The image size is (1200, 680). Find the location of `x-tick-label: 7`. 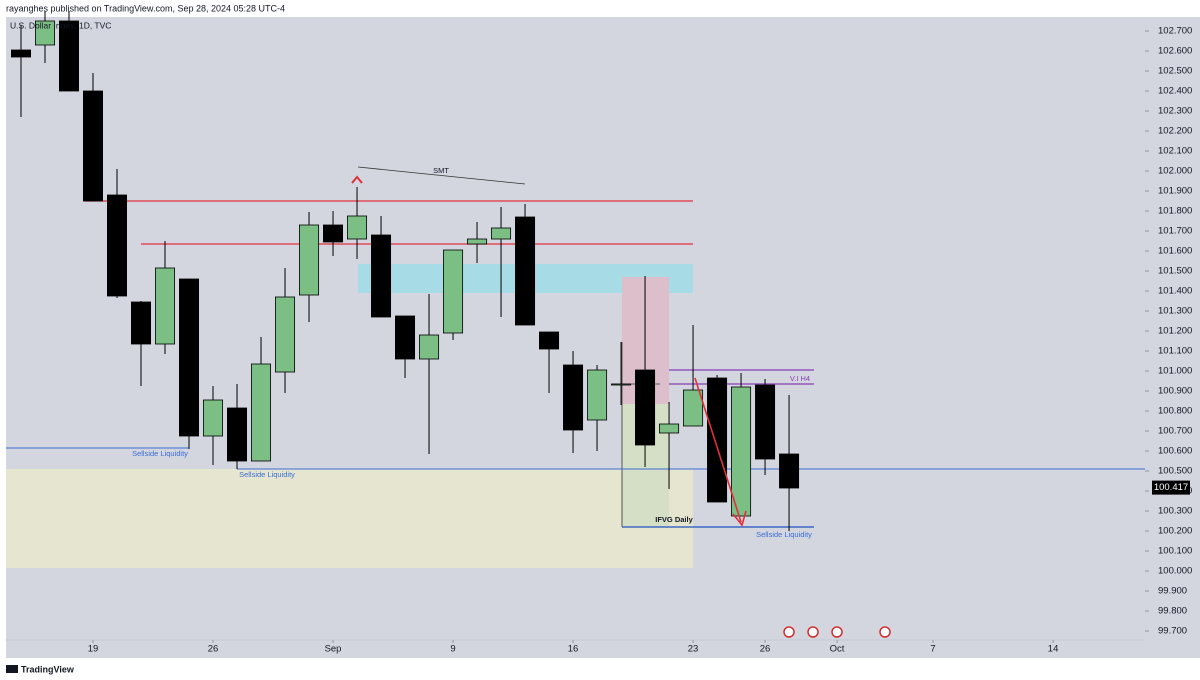

x-tick-label: 7 is located at coordinates (932, 649).